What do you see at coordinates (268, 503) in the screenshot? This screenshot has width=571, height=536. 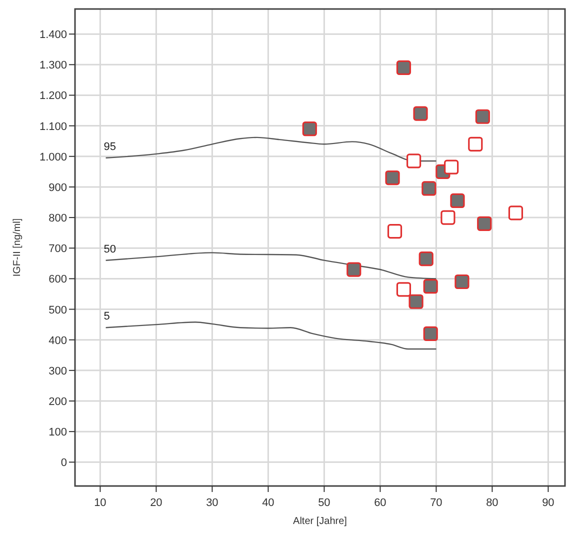 I see `x-tick-label: 40` at bounding box center [268, 503].